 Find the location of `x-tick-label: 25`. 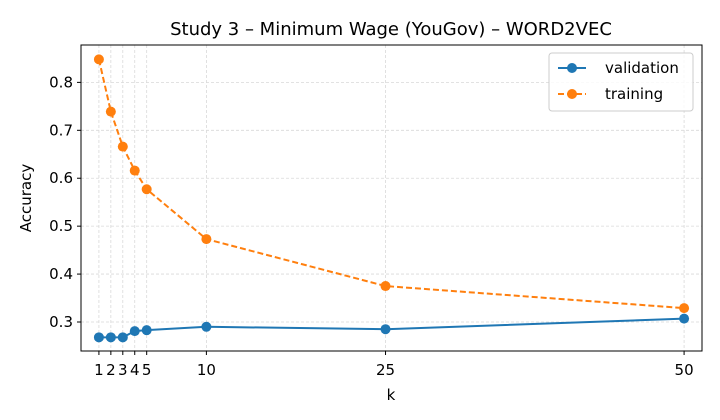

x-tick-label: 25 is located at coordinates (385, 370).